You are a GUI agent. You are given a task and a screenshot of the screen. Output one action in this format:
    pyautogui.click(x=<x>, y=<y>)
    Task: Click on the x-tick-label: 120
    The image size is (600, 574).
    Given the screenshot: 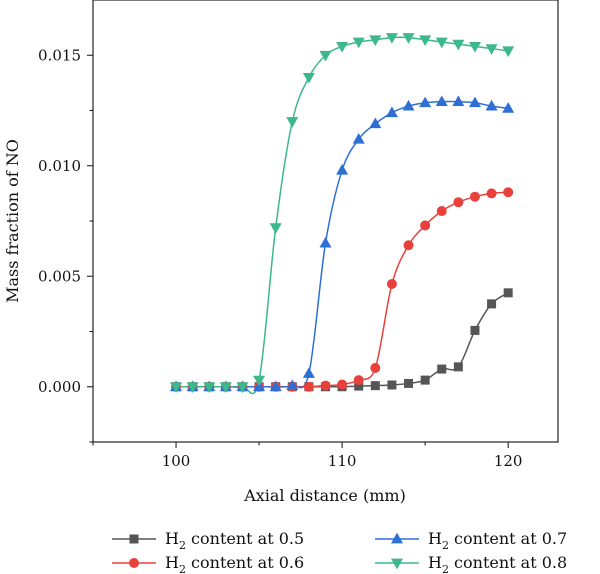 What is the action you would take?
    pyautogui.click(x=508, y=461)
    